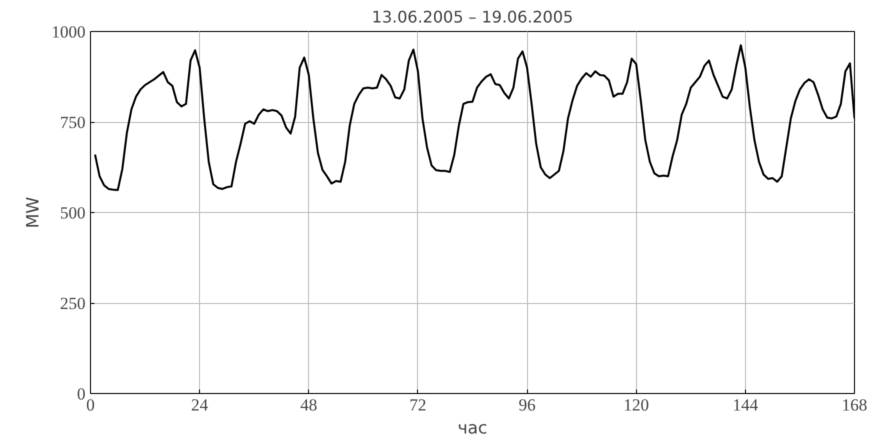 This screenshot has width=879, height=441. I want to click on chart-title: 13.06.2005 – 19.06.2005, so click(473, 17).